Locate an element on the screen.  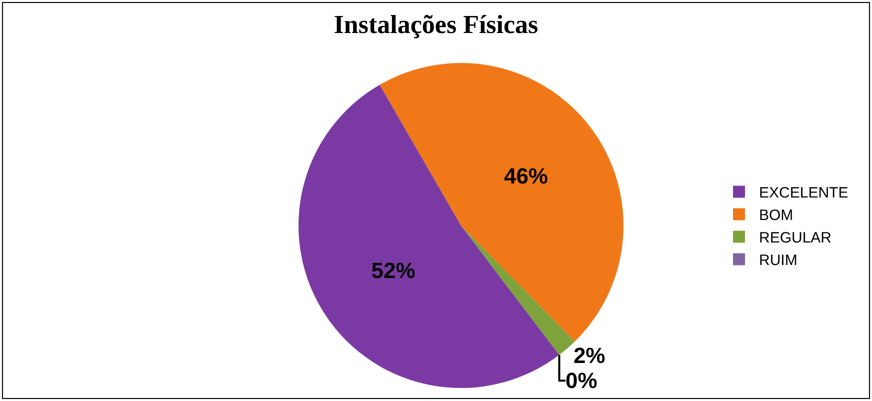
chart-title: Instalações Físicas is located at coordinates (436, 25).